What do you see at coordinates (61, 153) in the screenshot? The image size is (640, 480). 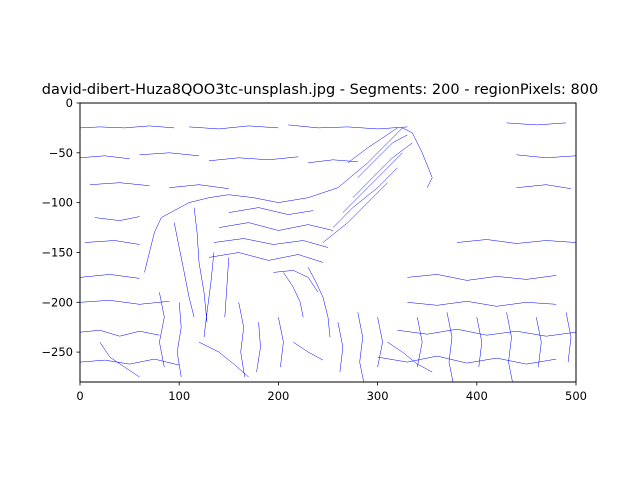 I see `y-tick-label-1: −50` at bounding box center [61, 153].